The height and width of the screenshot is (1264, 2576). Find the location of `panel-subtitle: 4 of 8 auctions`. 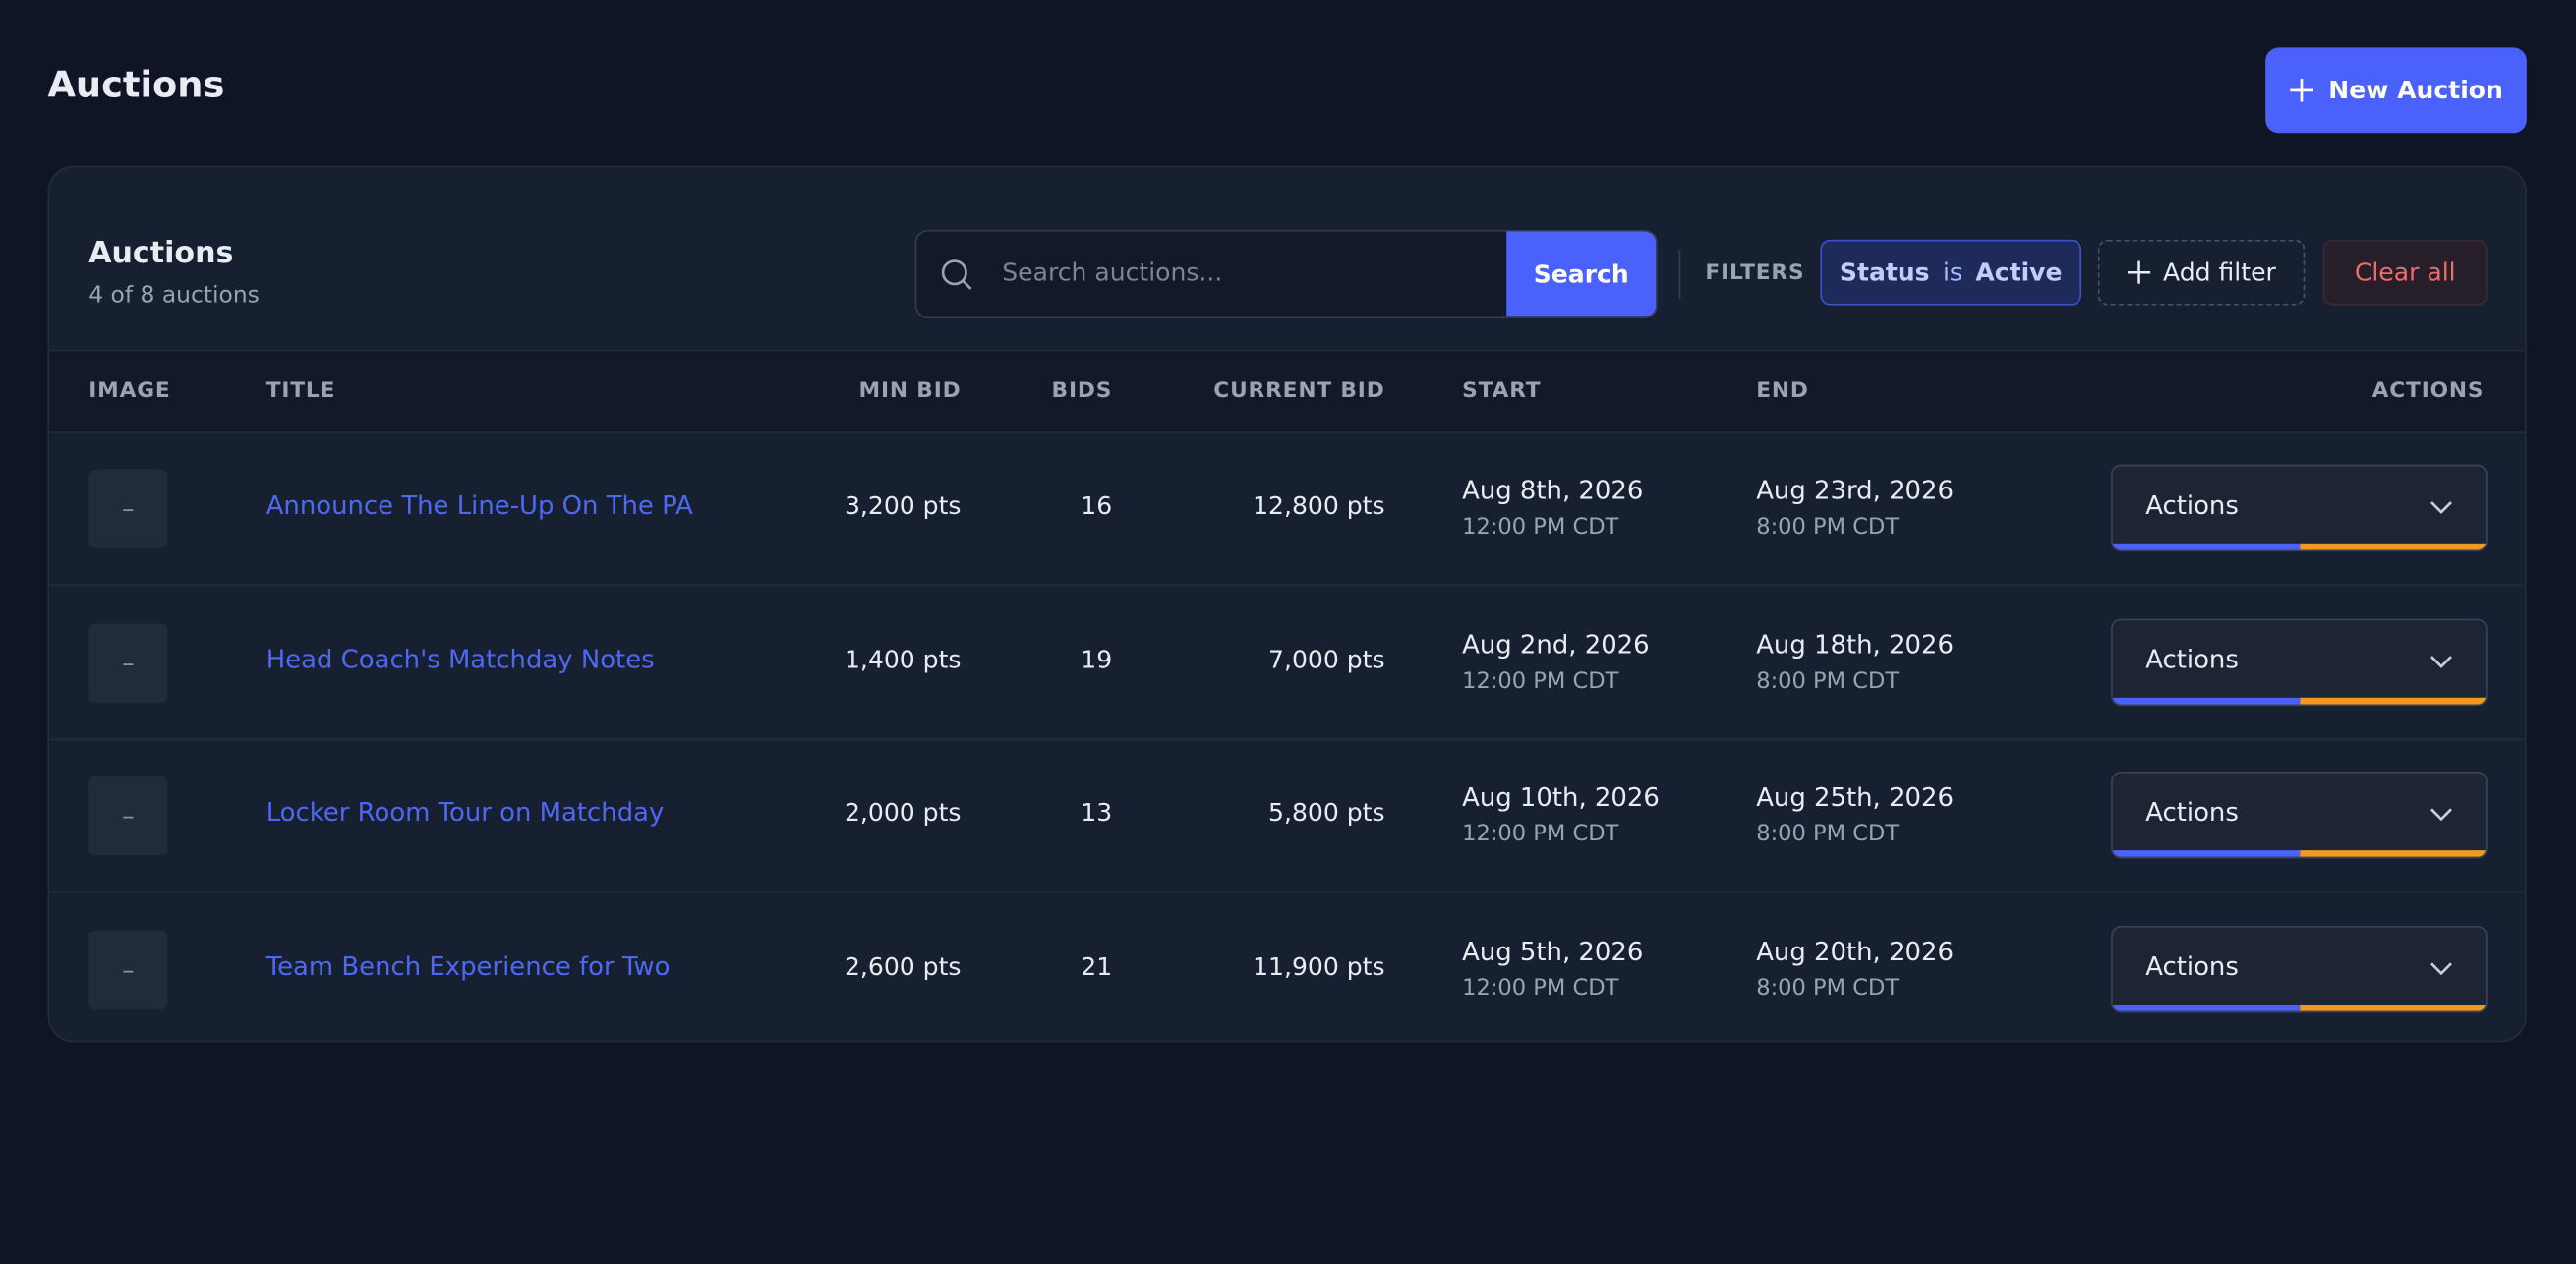

panel-subtitle: 4 of 8 auctions is located at coordinates (174, 295).